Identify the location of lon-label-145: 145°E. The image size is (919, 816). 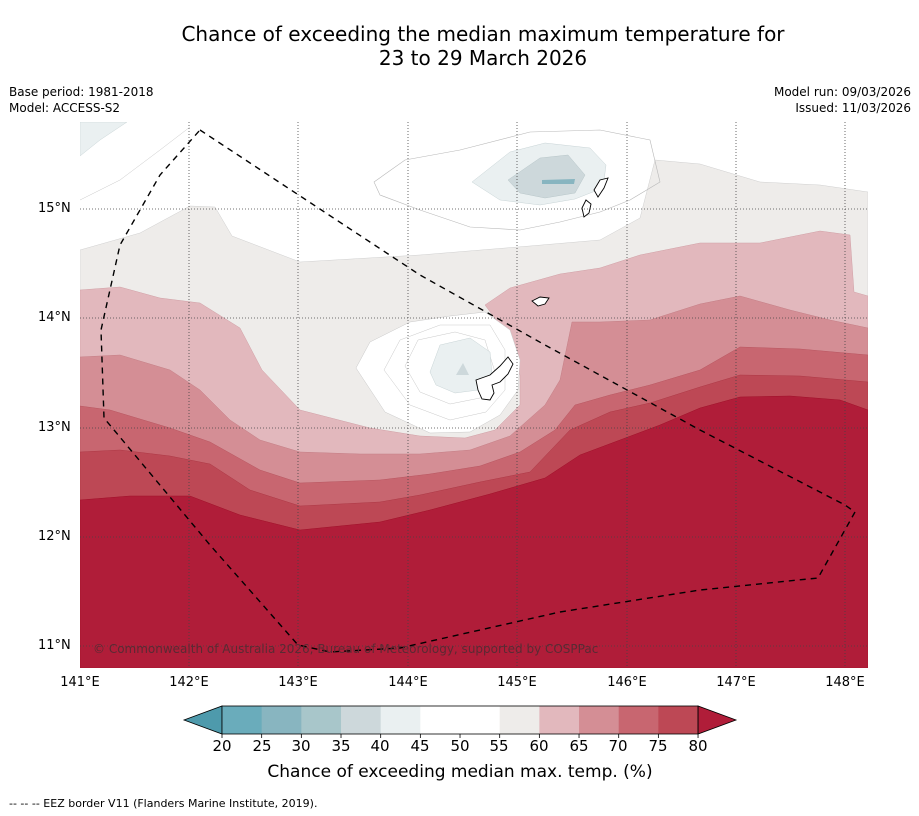
(517, 682).